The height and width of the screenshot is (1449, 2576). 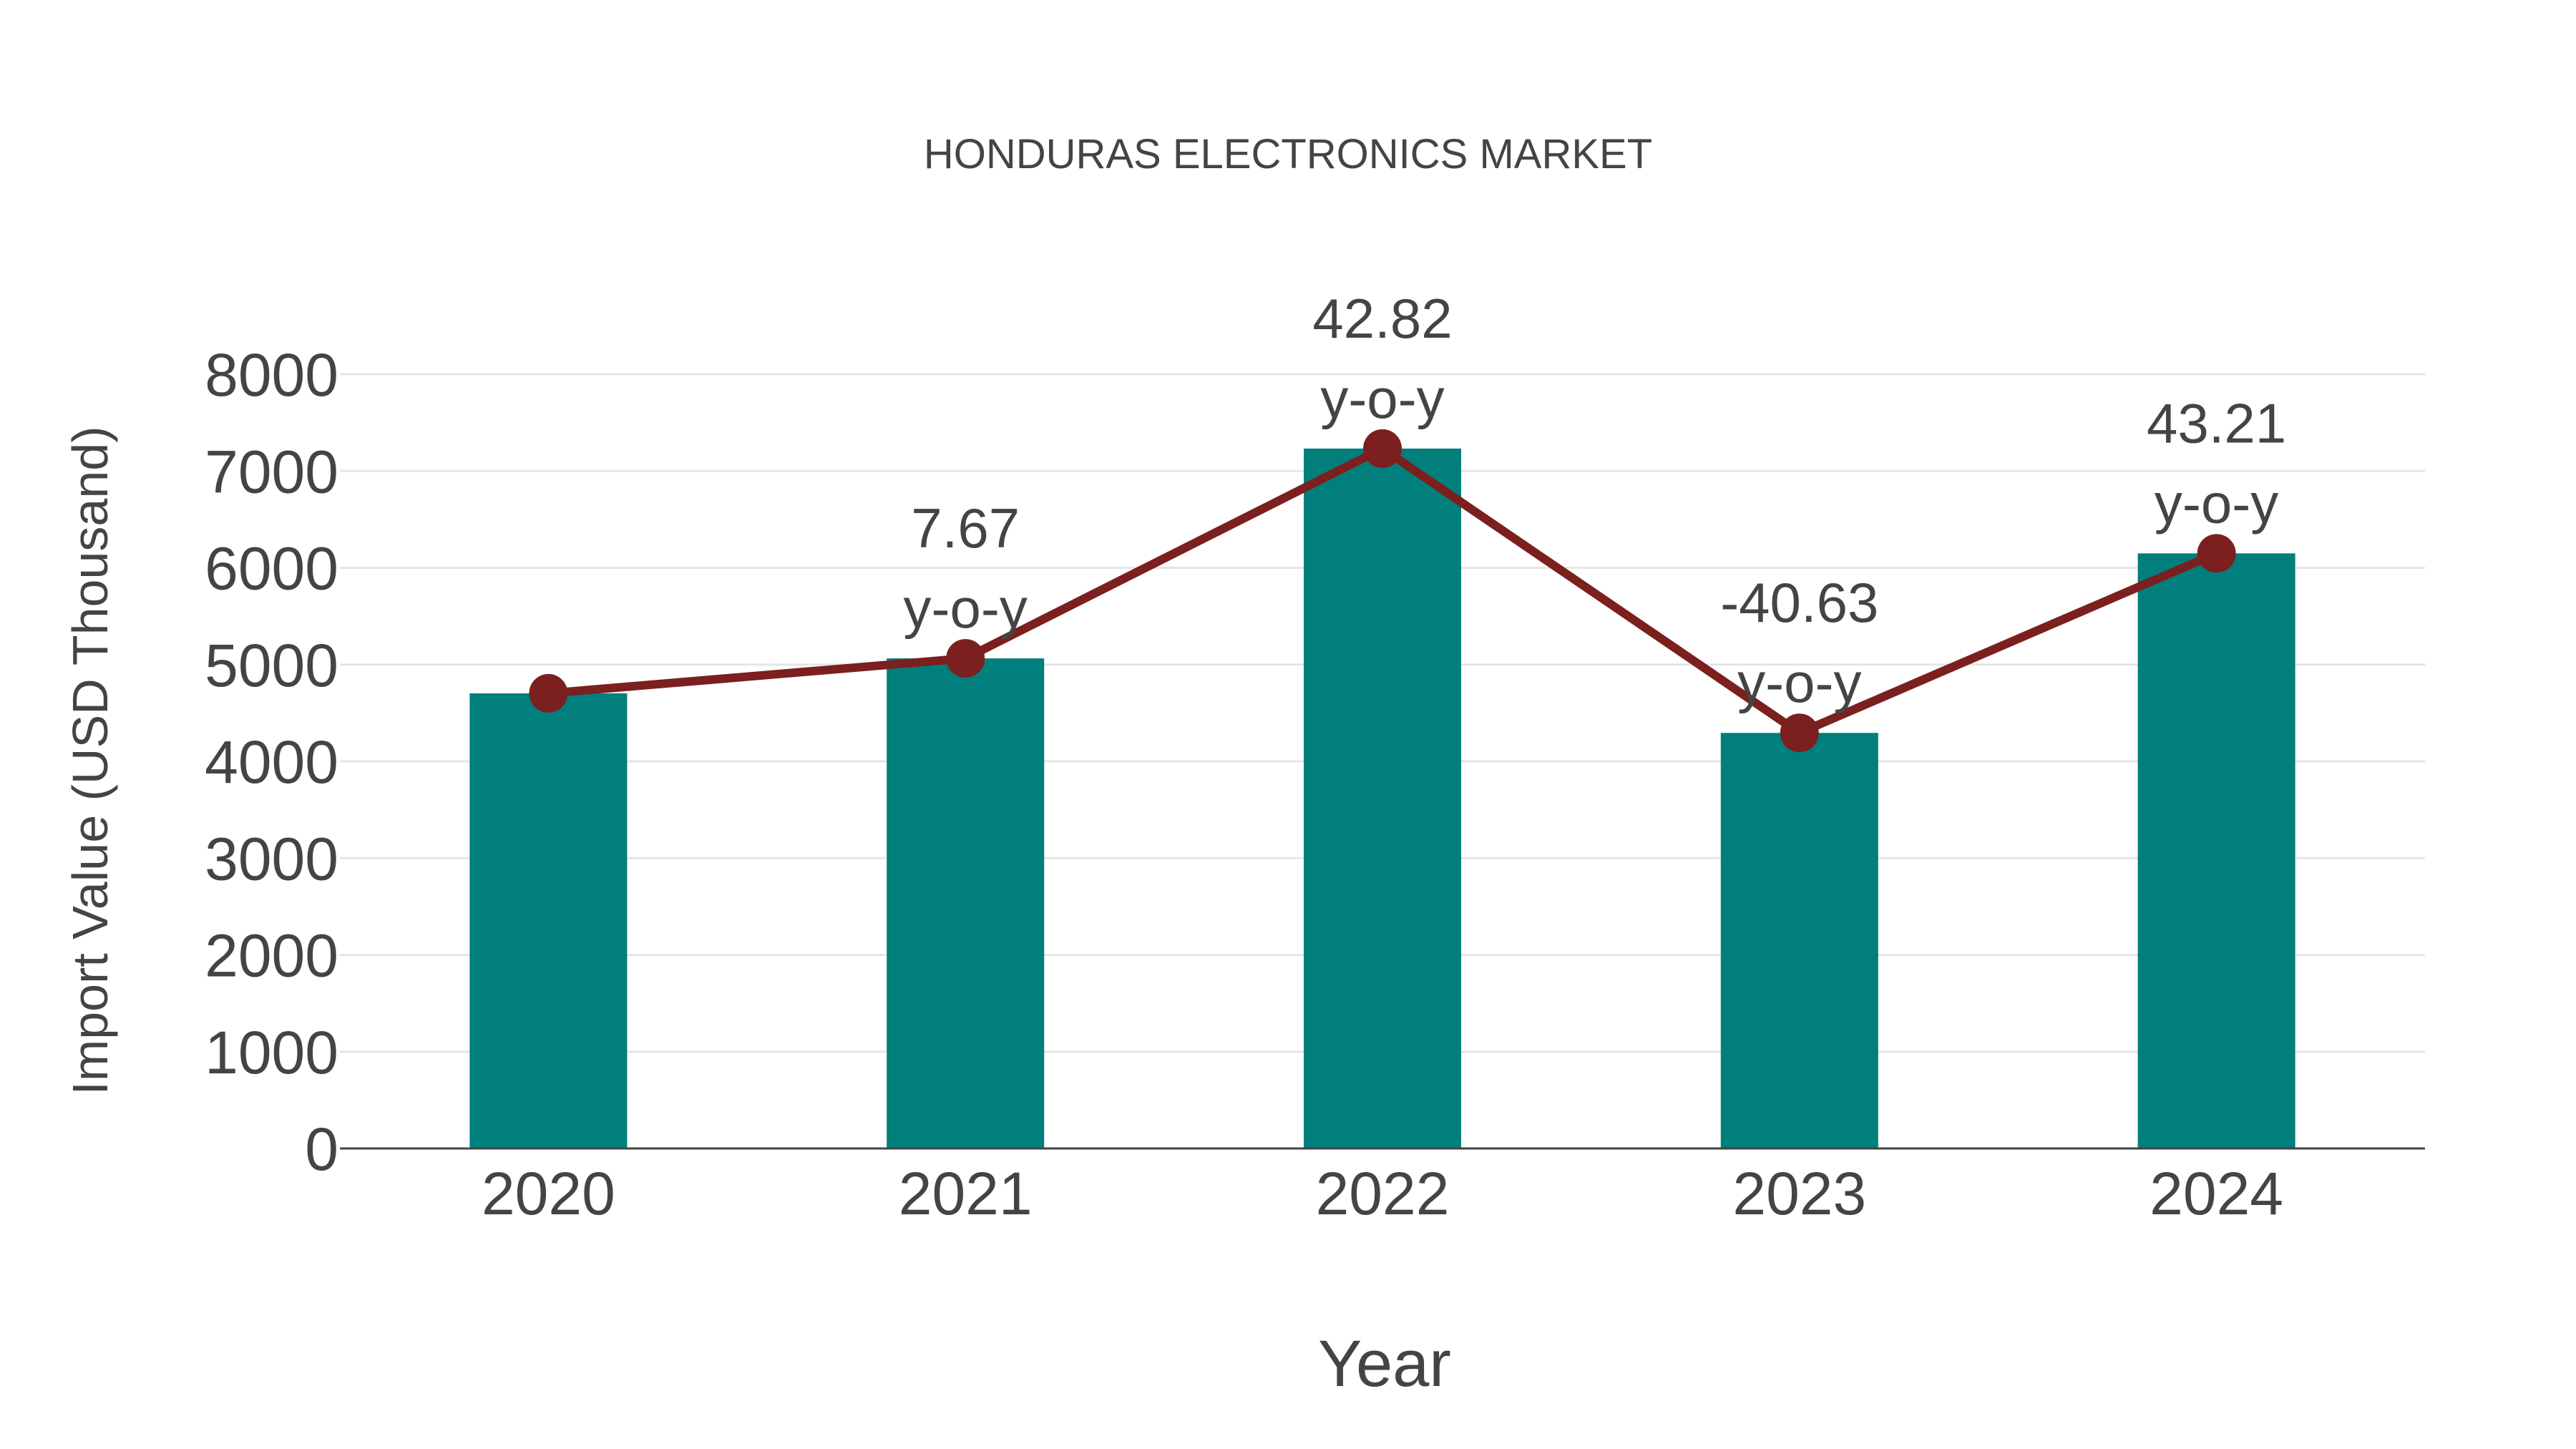 What do you see at coordinates (271, 858) in the screenshot?
I see `y-tick-label: 3000` at bounding box center [271, 858].